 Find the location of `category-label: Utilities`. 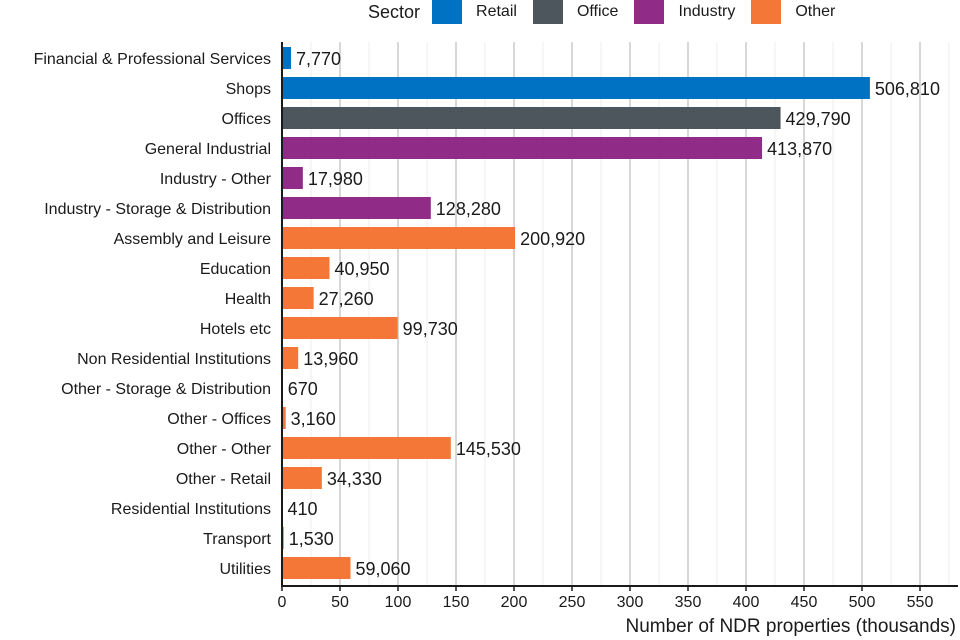

category-label: Utilities is located at coordinates (245, 569).